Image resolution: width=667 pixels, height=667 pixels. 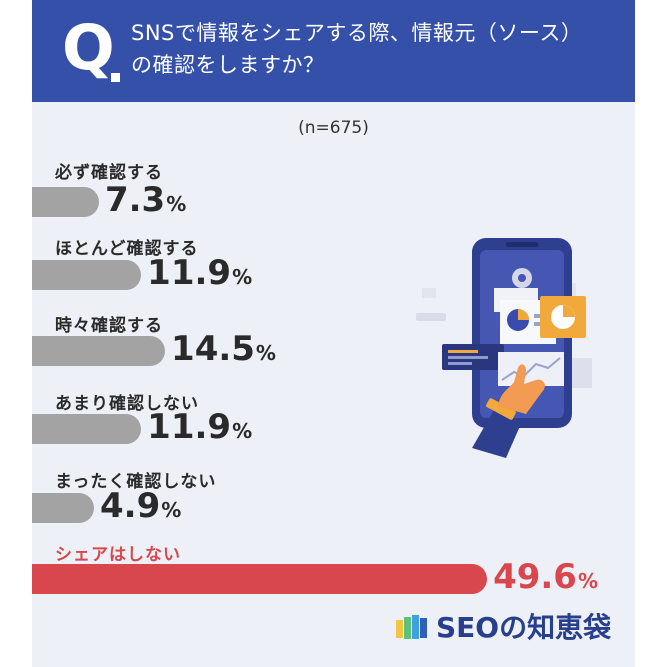 I want to click on question-q-dot, so click(x=115, y=77).